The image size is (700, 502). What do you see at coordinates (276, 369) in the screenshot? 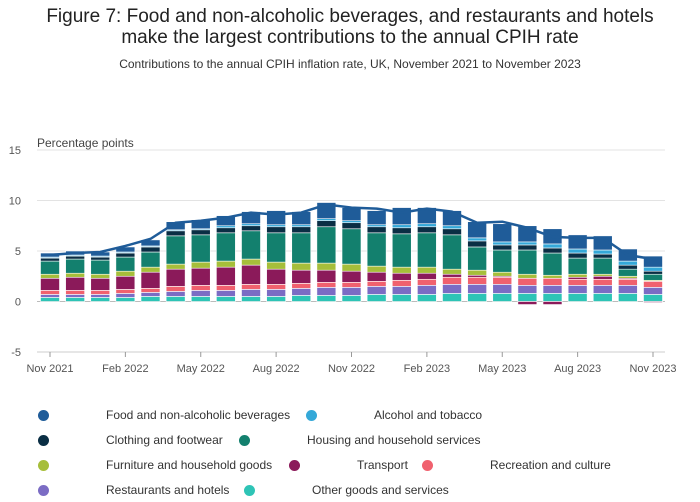
I see `x-tick-label: Aug 2022` at bounding box center [276, 369].